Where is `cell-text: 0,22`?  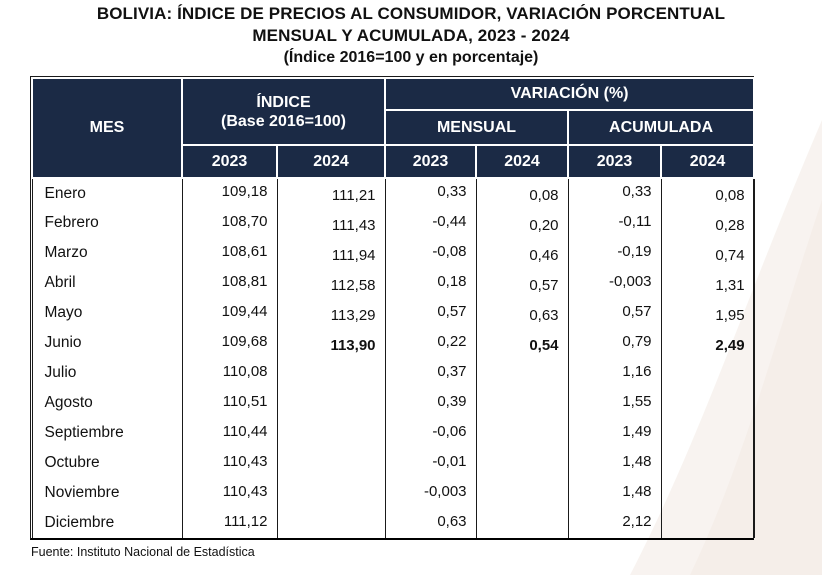 cell-text: 0,22 is located at coordinates (452, 341).